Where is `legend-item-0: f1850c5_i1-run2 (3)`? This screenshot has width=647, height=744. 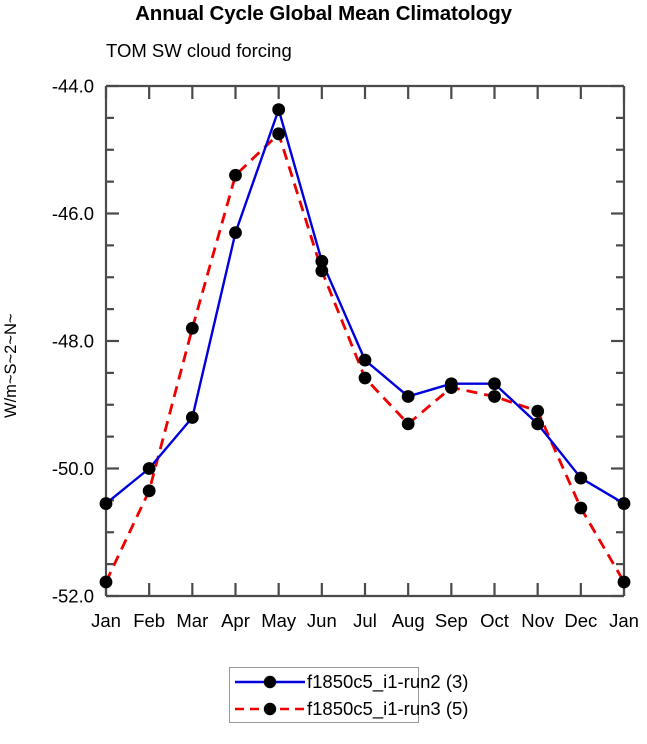 legend-item-0: f1850c5_i1-run2 (3) is located at coordinates (349, 682).